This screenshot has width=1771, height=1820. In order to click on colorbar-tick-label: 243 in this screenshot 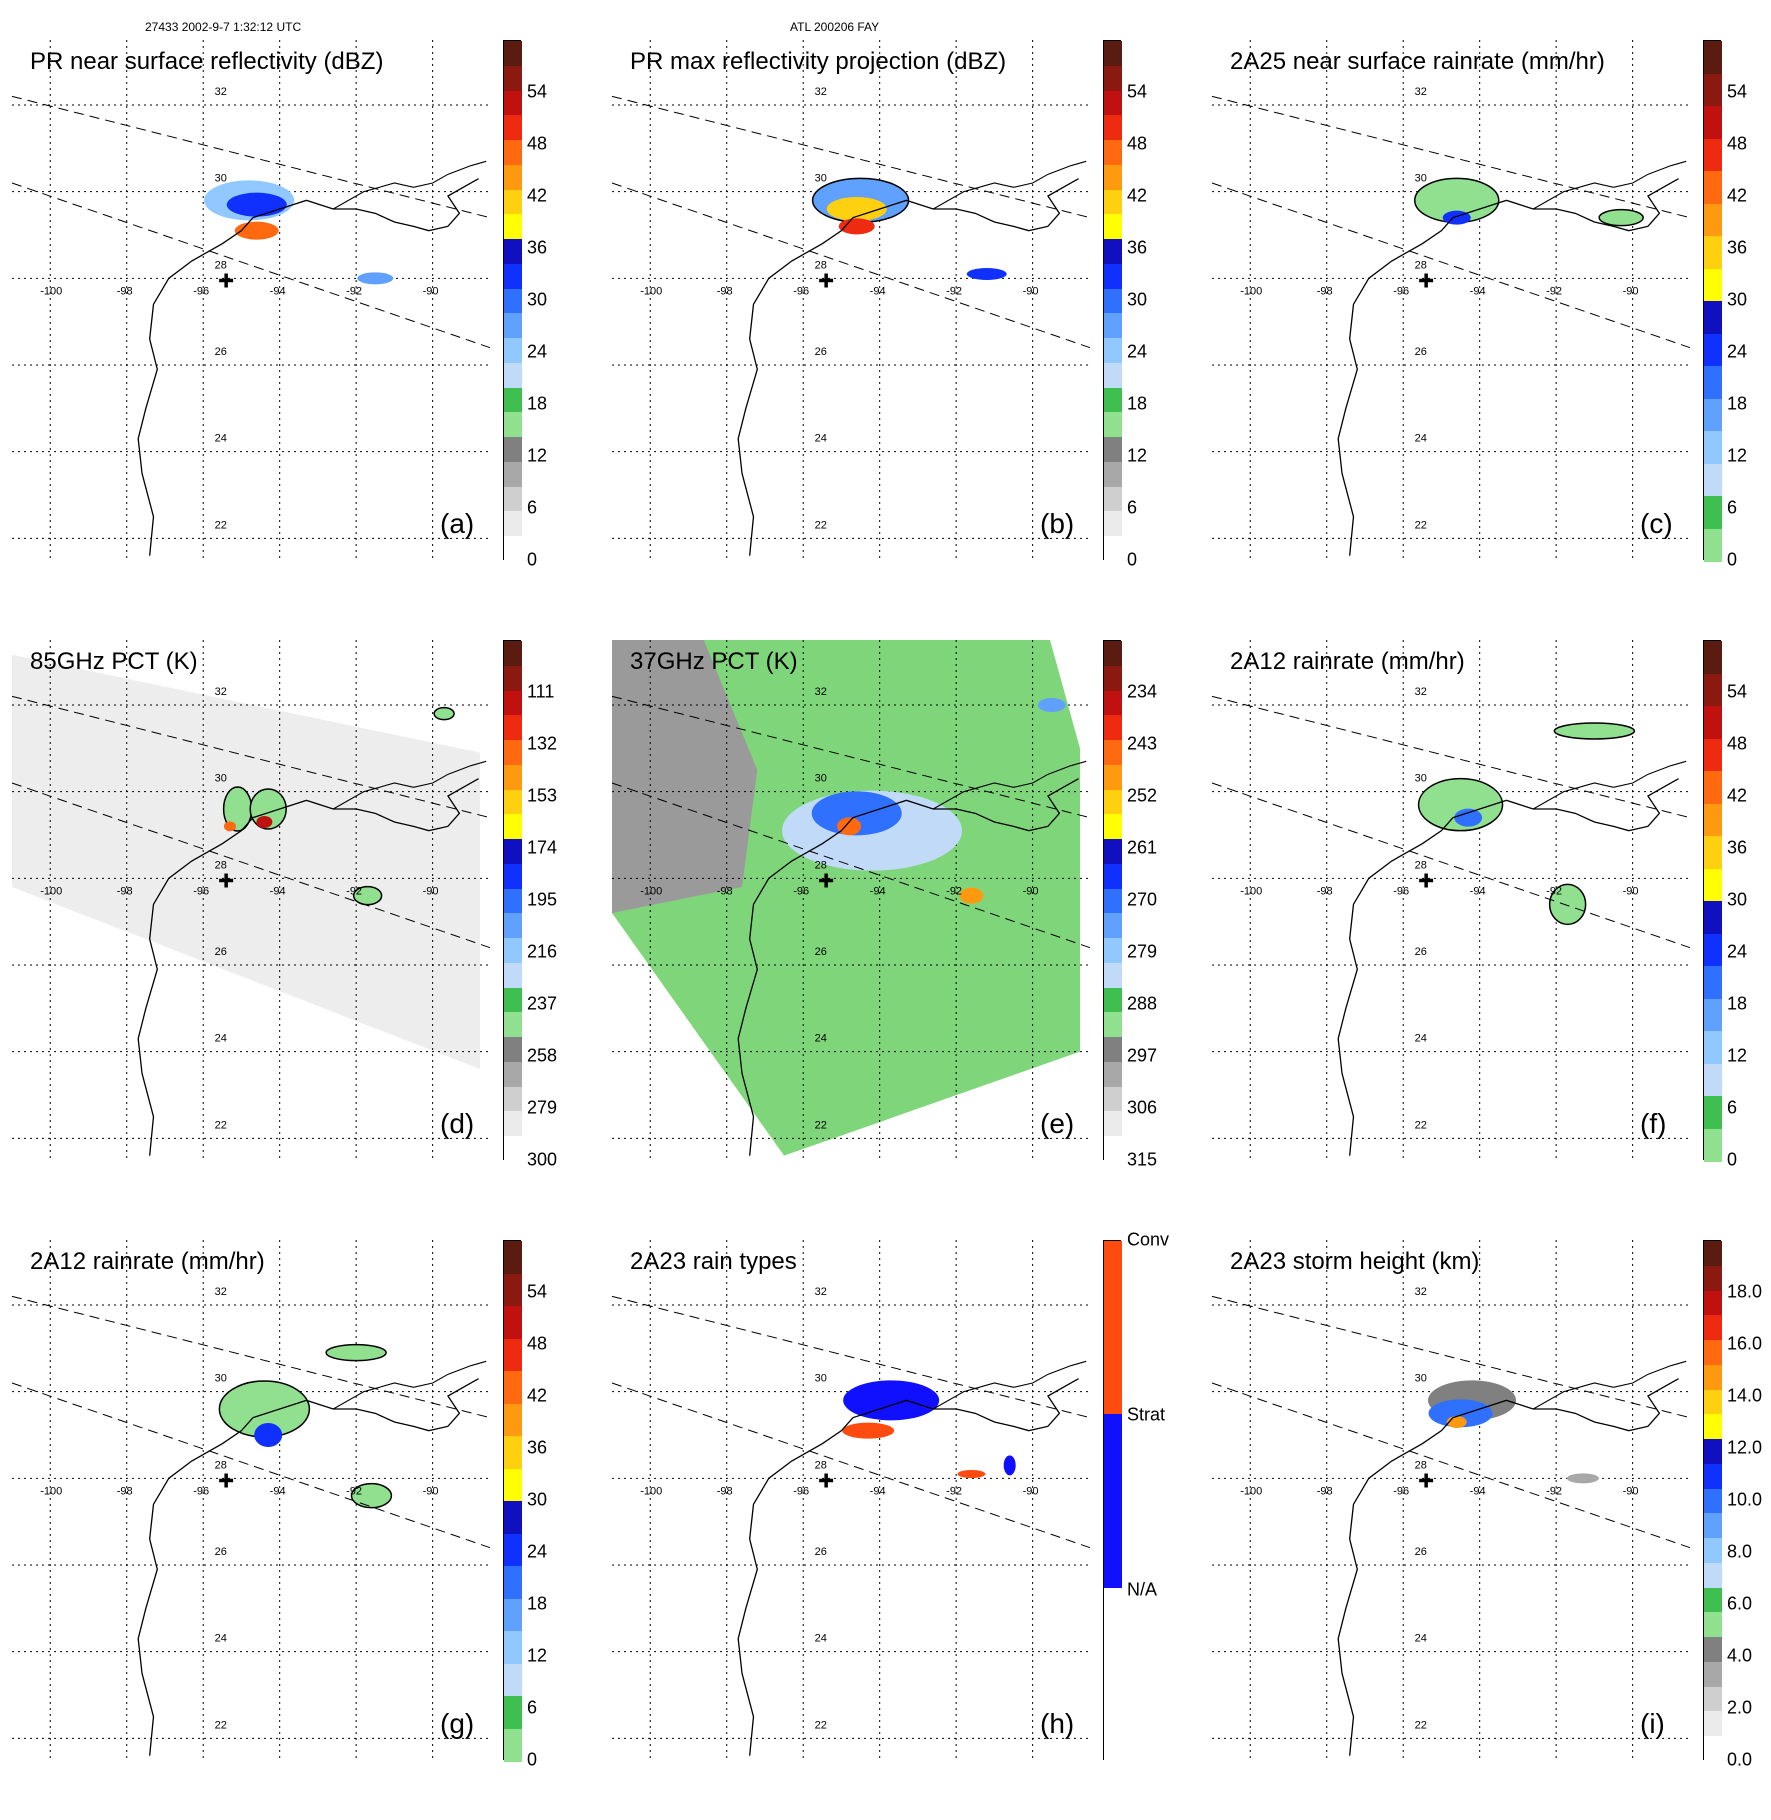, I will do `click(1142, 743)`.